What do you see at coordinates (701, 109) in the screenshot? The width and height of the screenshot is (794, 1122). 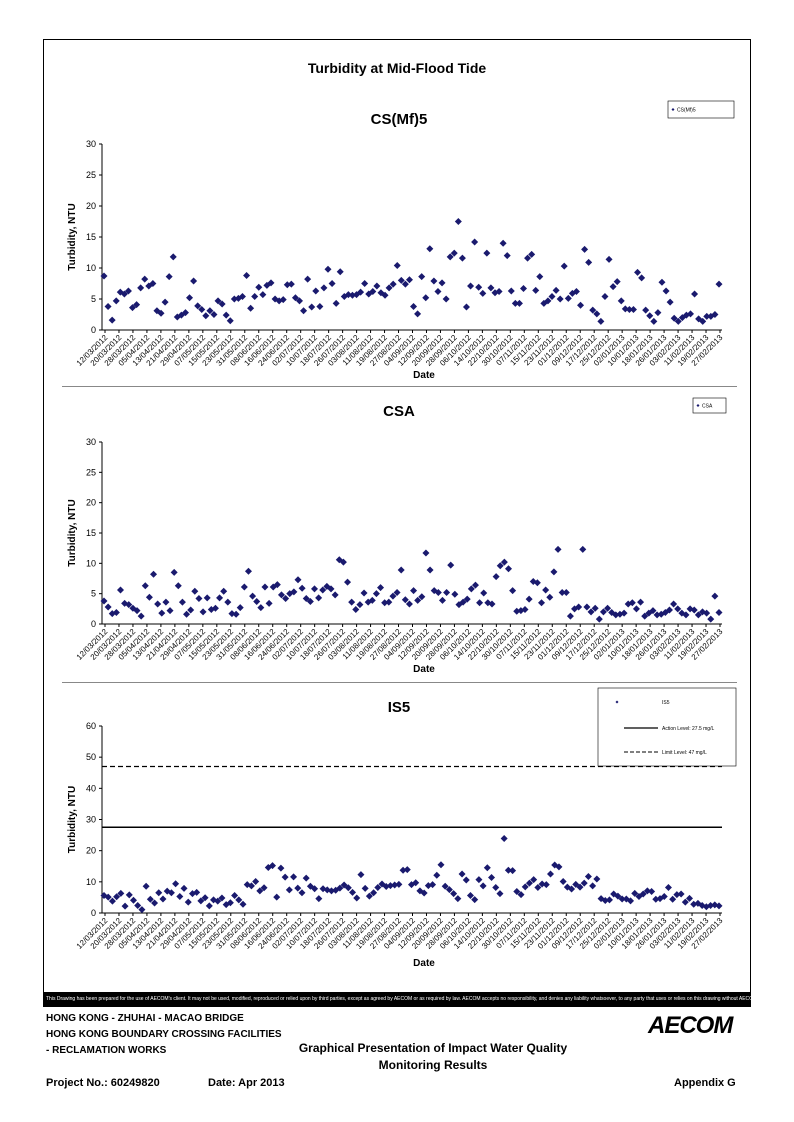 I see `legend-box` at bounding box center [701, 109].